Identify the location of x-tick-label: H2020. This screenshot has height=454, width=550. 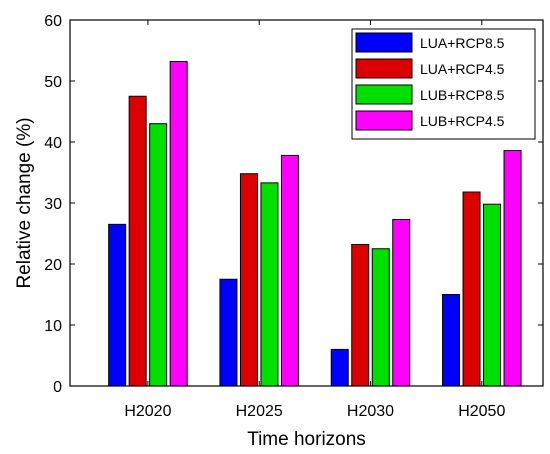
(147, 411).